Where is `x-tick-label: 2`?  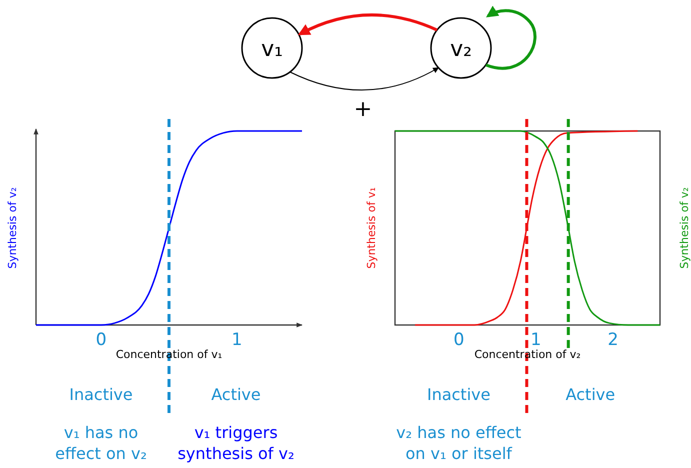
x-tick-label: 2 is located at coordinates (613, 340).